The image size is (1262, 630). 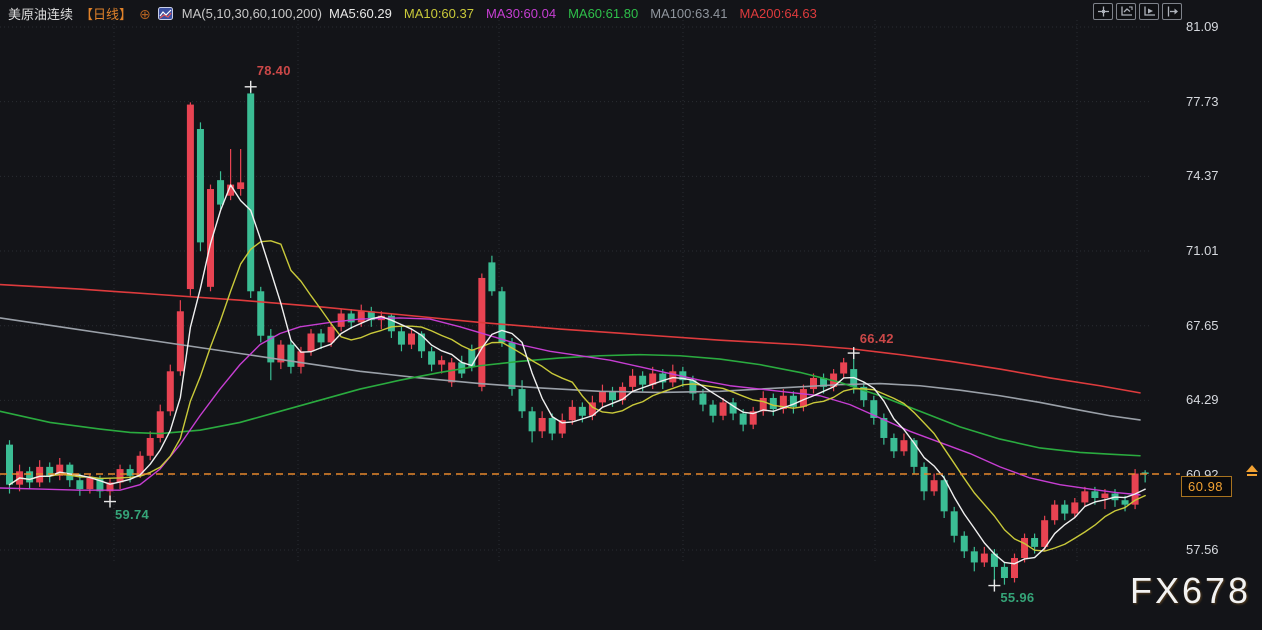 What do you see at coordinates (360, 13) in the screenshot?
I see `ma-value-label: MA5:60.29` at bounding box center [360, 13].